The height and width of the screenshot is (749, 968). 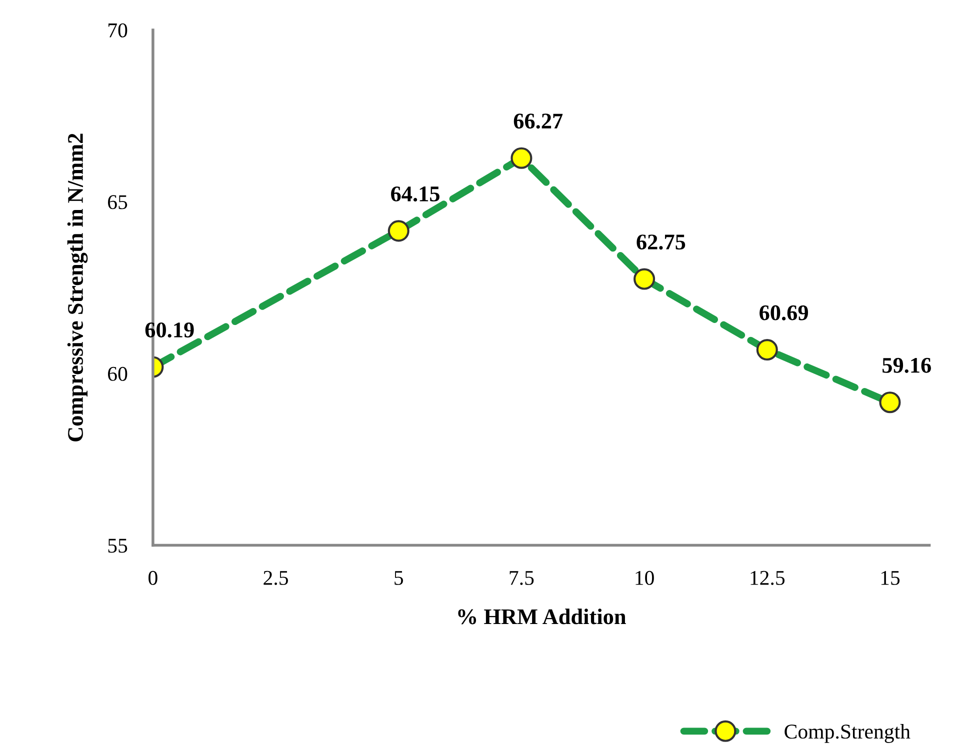 What do you see at coordinates (784, 312) in the screenshot?
I see `data-label: 60.69` at bounding box center [784, 312].